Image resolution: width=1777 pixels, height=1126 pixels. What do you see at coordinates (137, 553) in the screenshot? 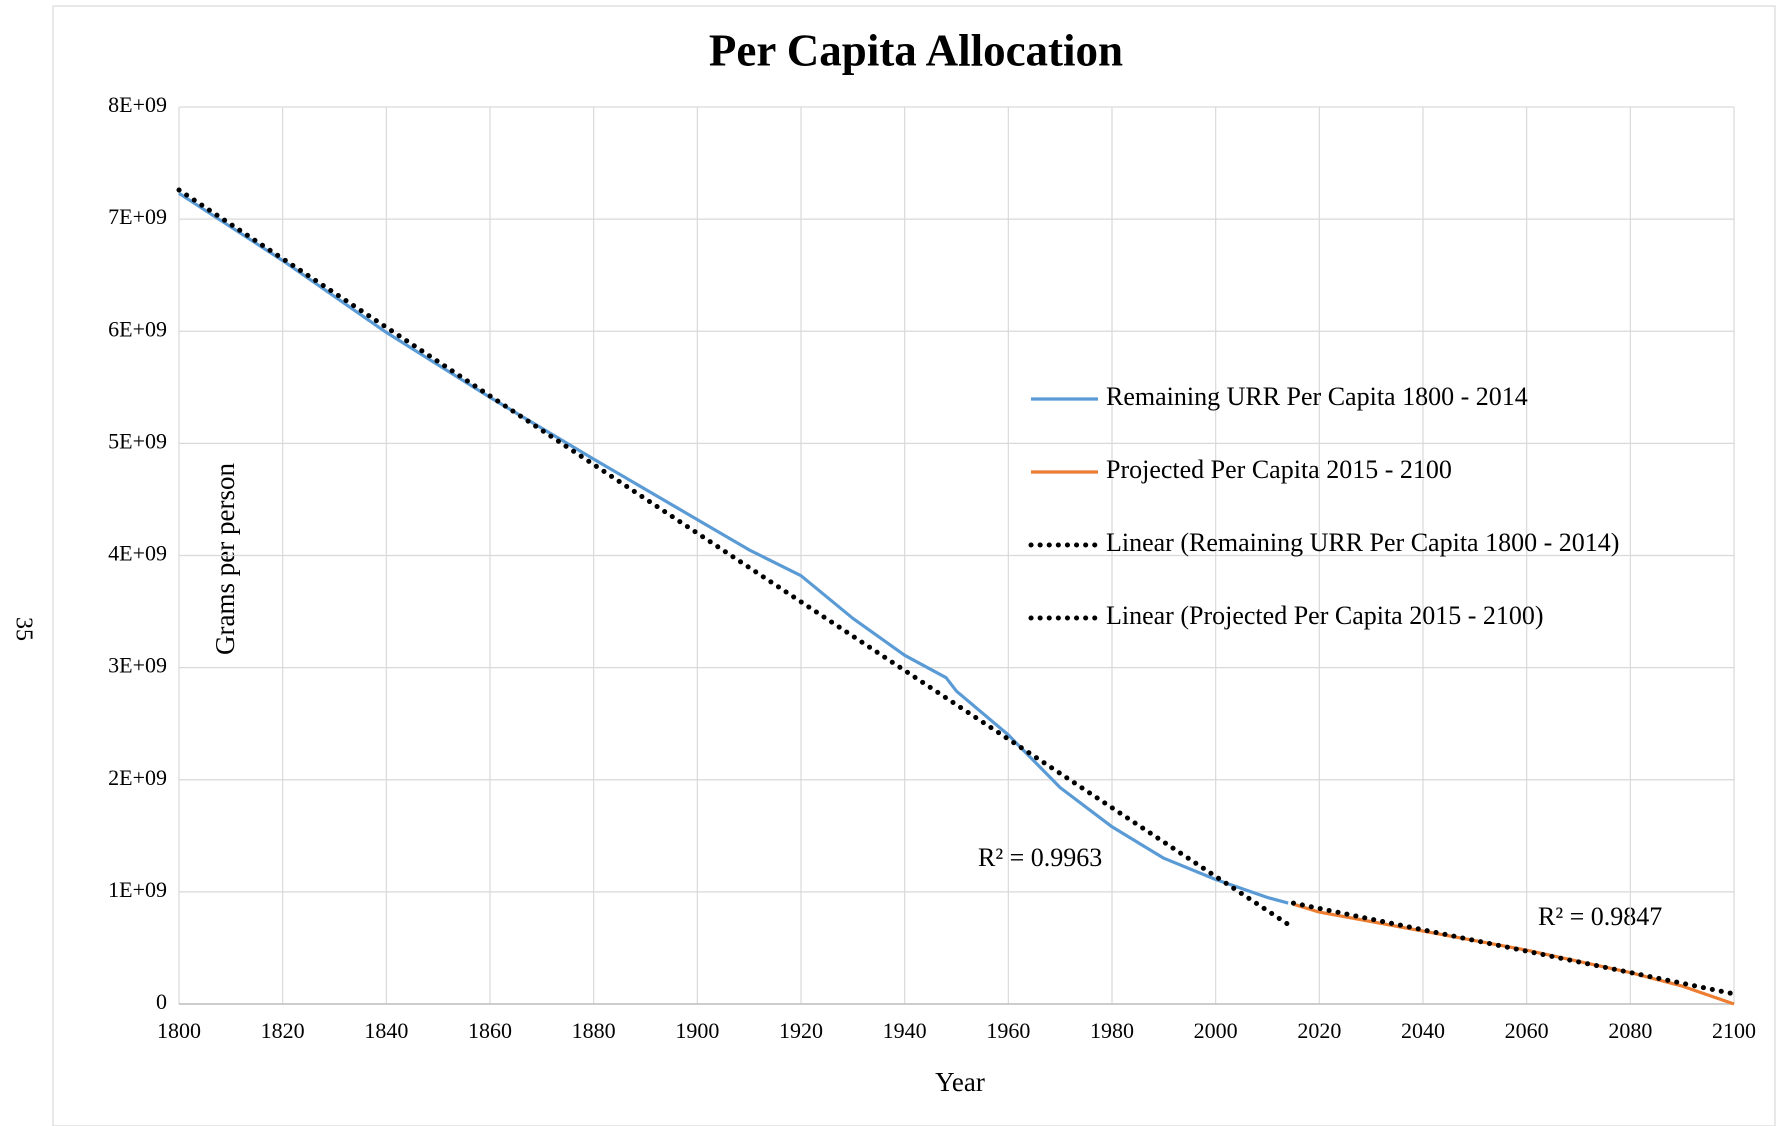
I see `y-tick-label: 4E+09` at bounding box center [137, 553].